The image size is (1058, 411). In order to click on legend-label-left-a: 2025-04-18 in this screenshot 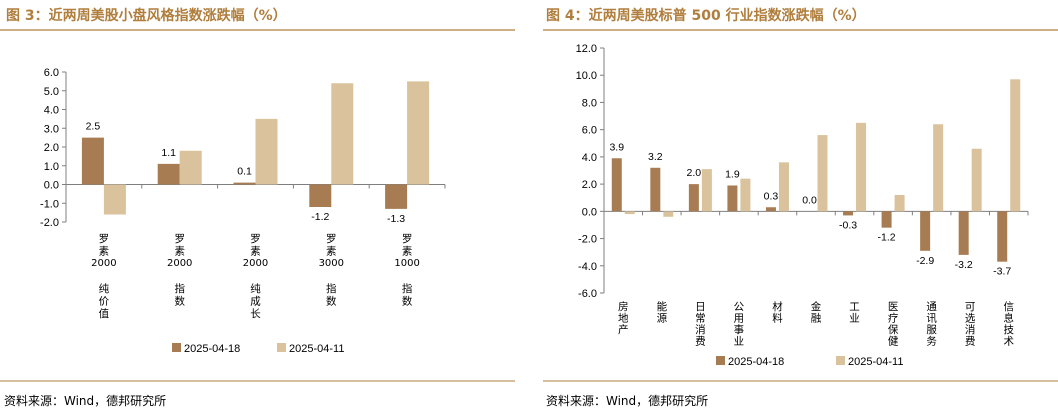, I will do `click(212, 349)`.